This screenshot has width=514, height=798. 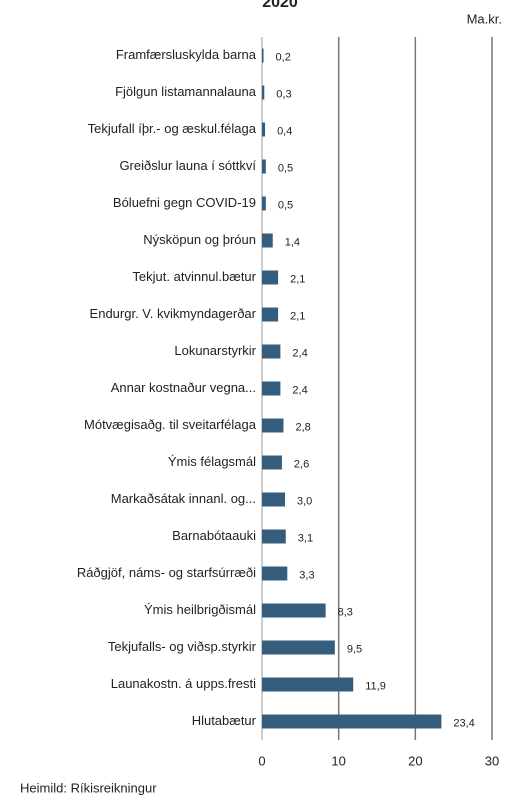 I want to click on y-tick-label: Endurgr. V. kvikmyndagerðar, so click(x=173, y=313).